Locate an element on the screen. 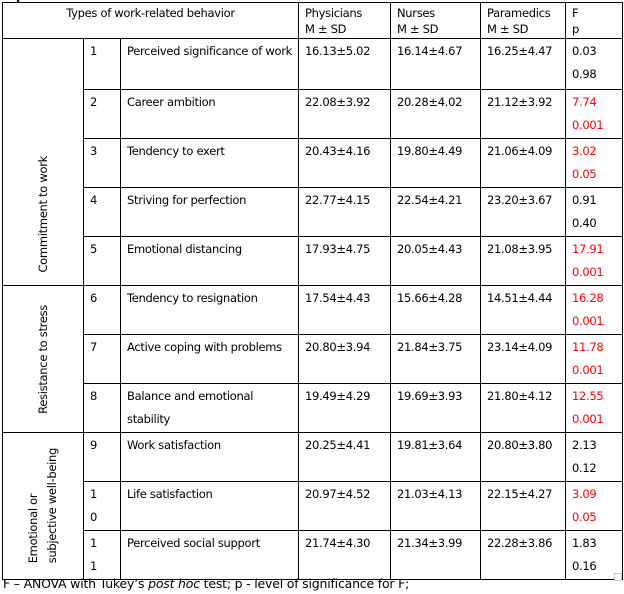  row-number-cell: 6 is located at coordinates (102, 310).